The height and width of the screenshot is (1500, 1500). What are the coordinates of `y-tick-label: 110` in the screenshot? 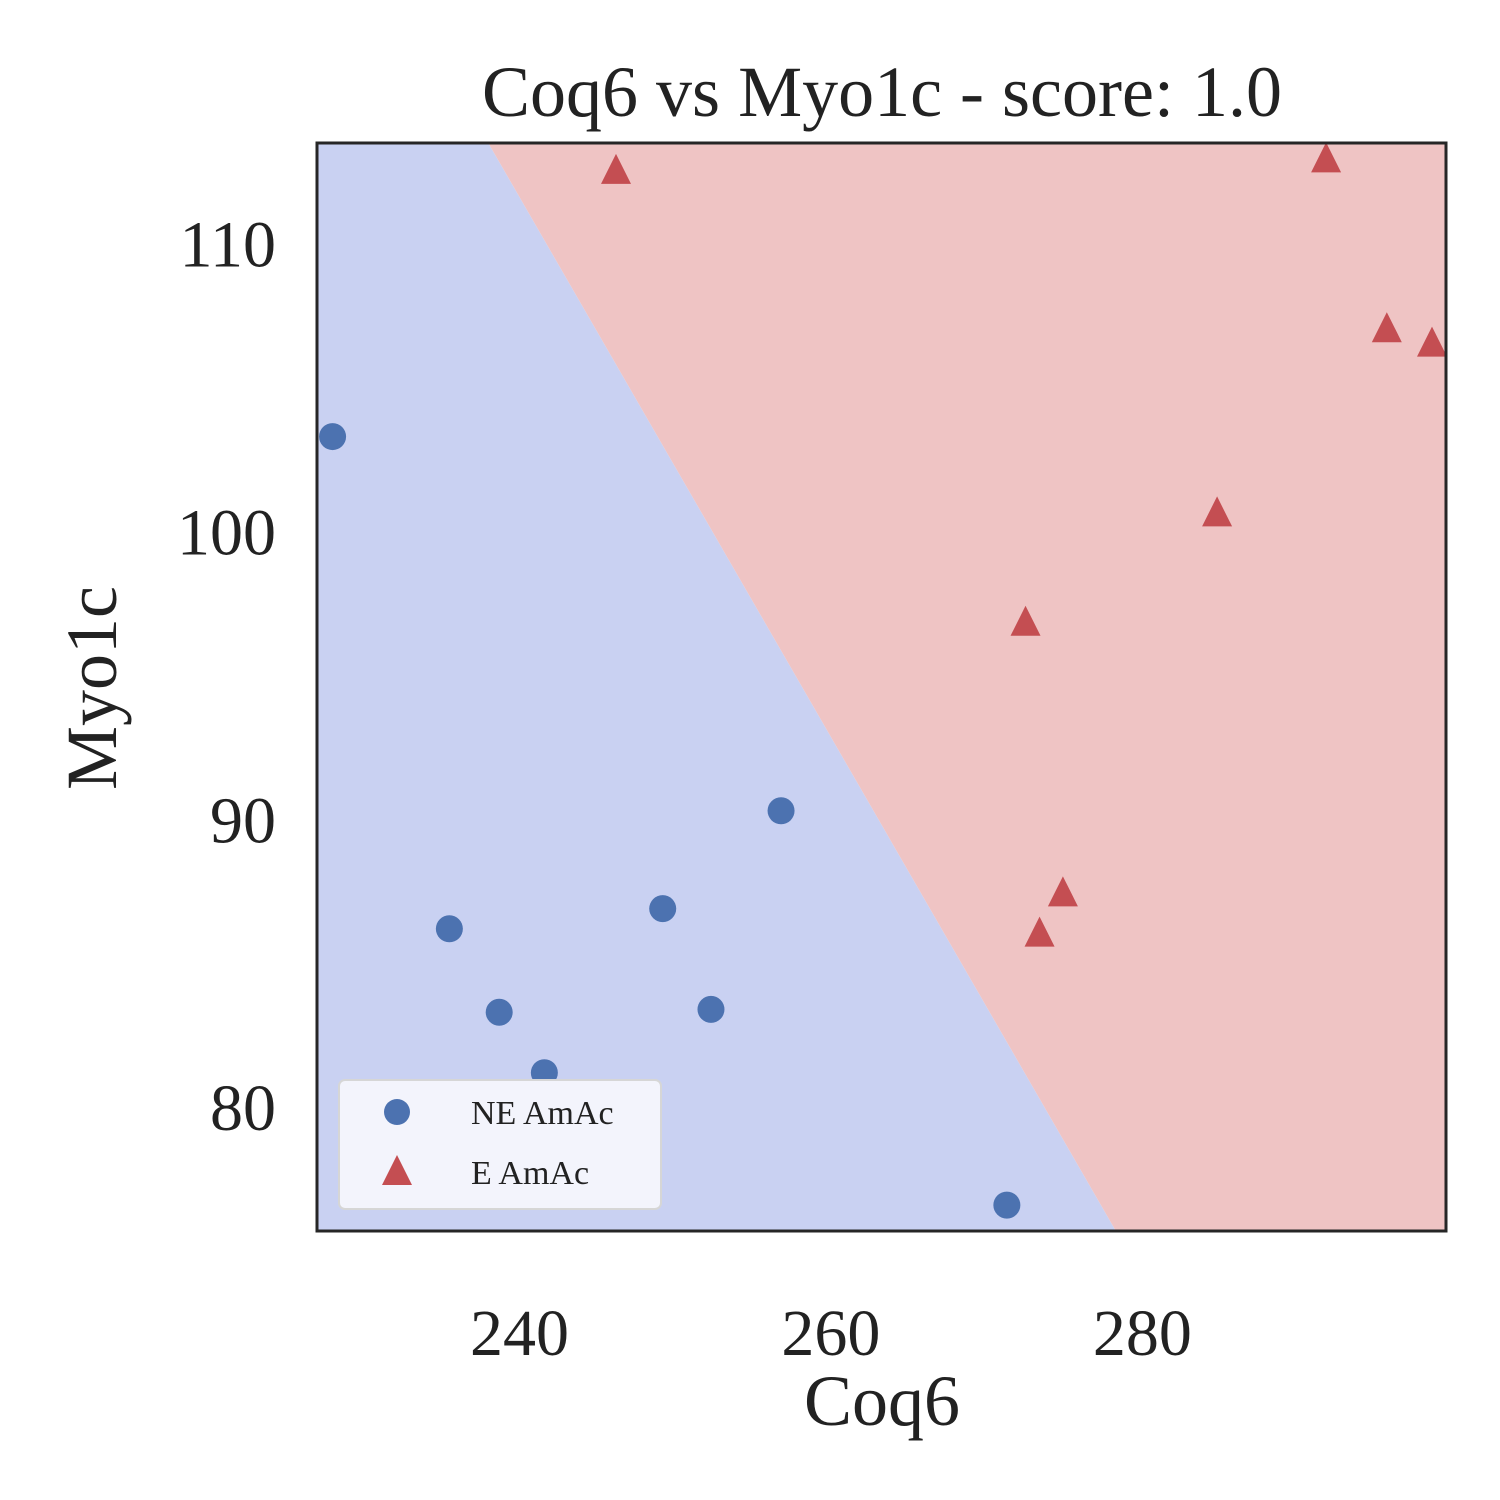 It's located at (227, 245).